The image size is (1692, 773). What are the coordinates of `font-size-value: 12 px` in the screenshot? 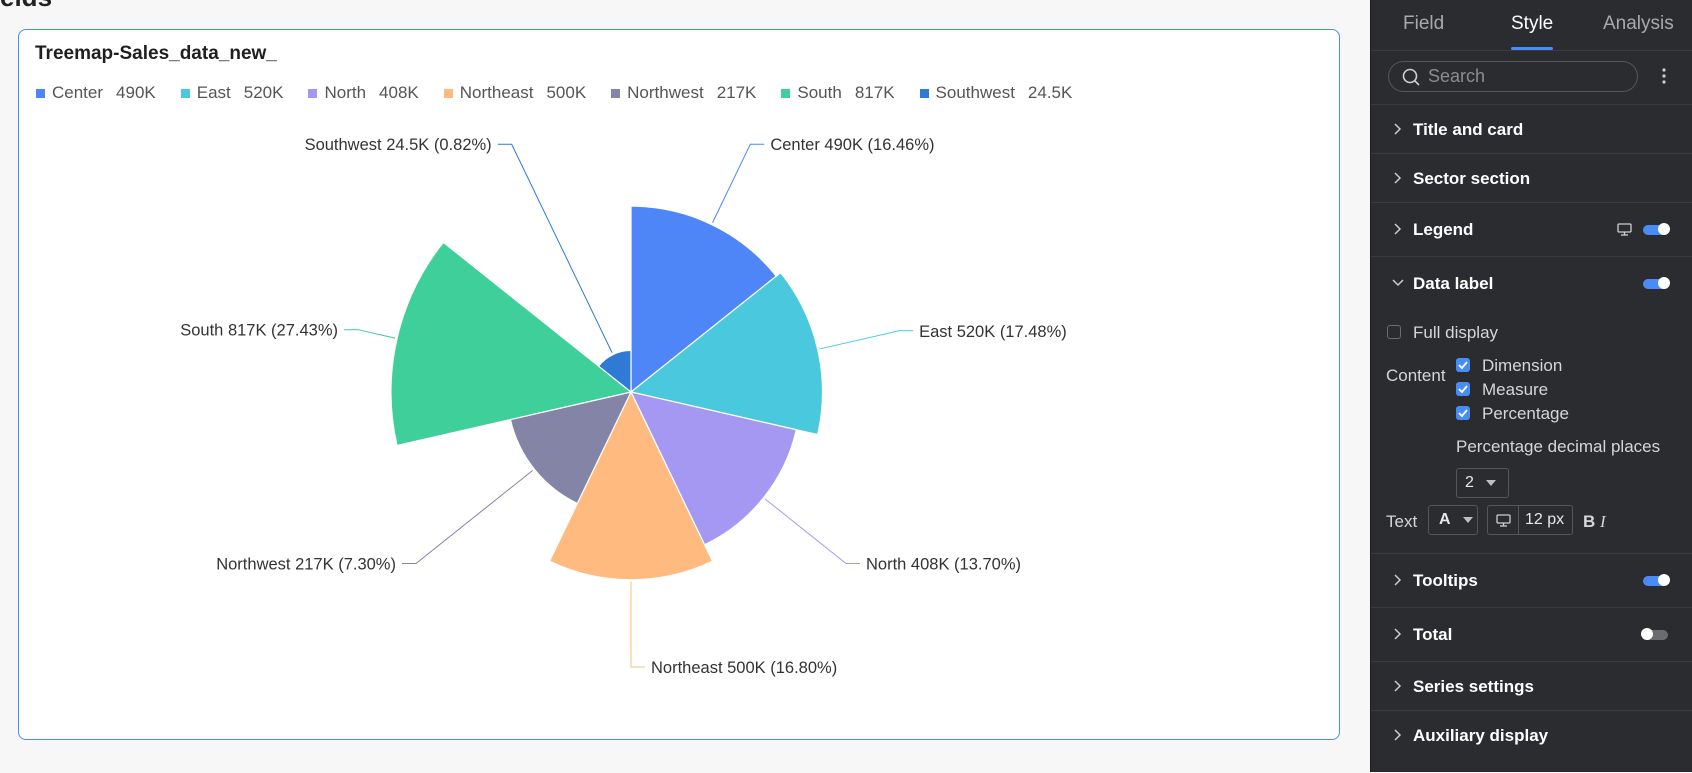 It's located at (1545, 519).